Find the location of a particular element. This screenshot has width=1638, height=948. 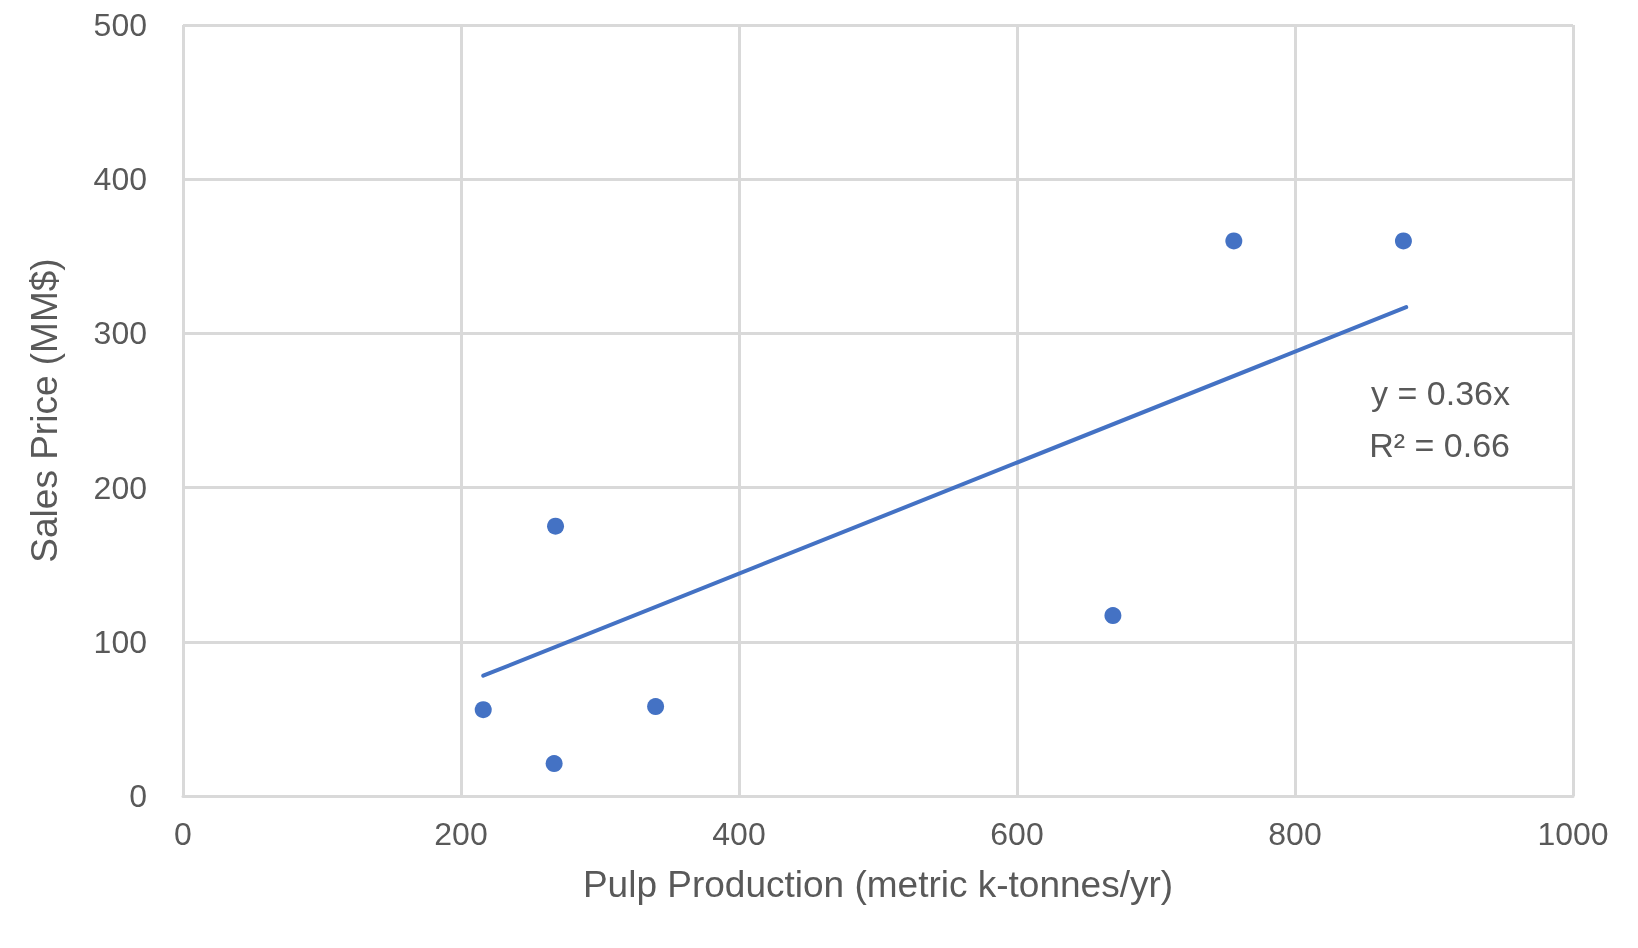

x-tick-label: 400 is located at coordinates (739, 834).